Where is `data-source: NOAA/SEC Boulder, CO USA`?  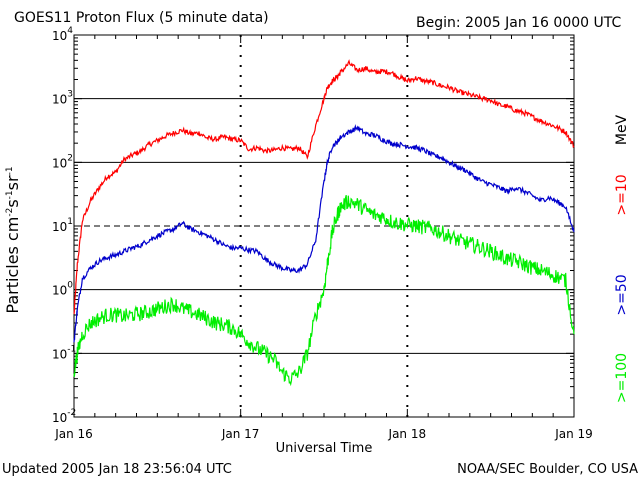
data-source: NOAA/SEC Boulder, CO USA is located at coordinates (547, 469).